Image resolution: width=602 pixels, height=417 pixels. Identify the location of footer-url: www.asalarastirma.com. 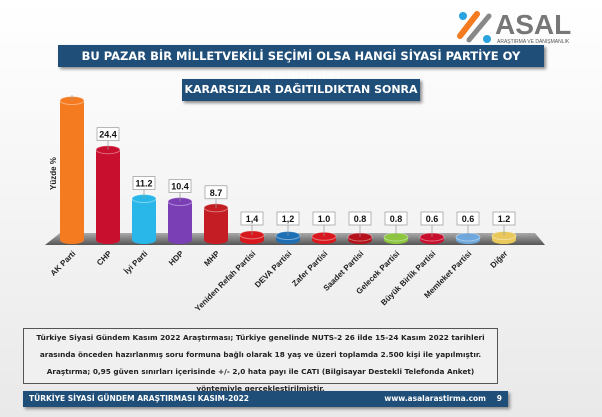
(435, 398).